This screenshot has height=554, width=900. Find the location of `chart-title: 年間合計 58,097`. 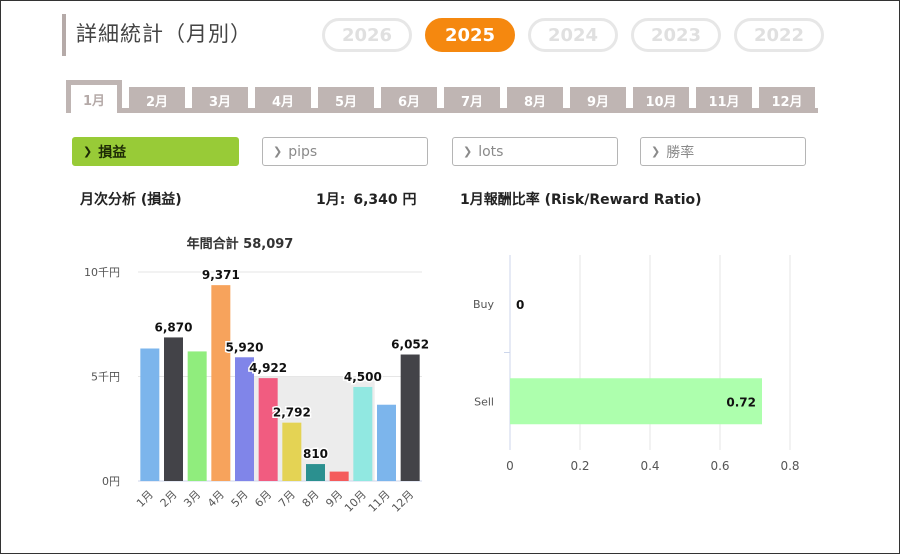

chart-title: 年間合計 58,097 is located at coordinates (240, 244).